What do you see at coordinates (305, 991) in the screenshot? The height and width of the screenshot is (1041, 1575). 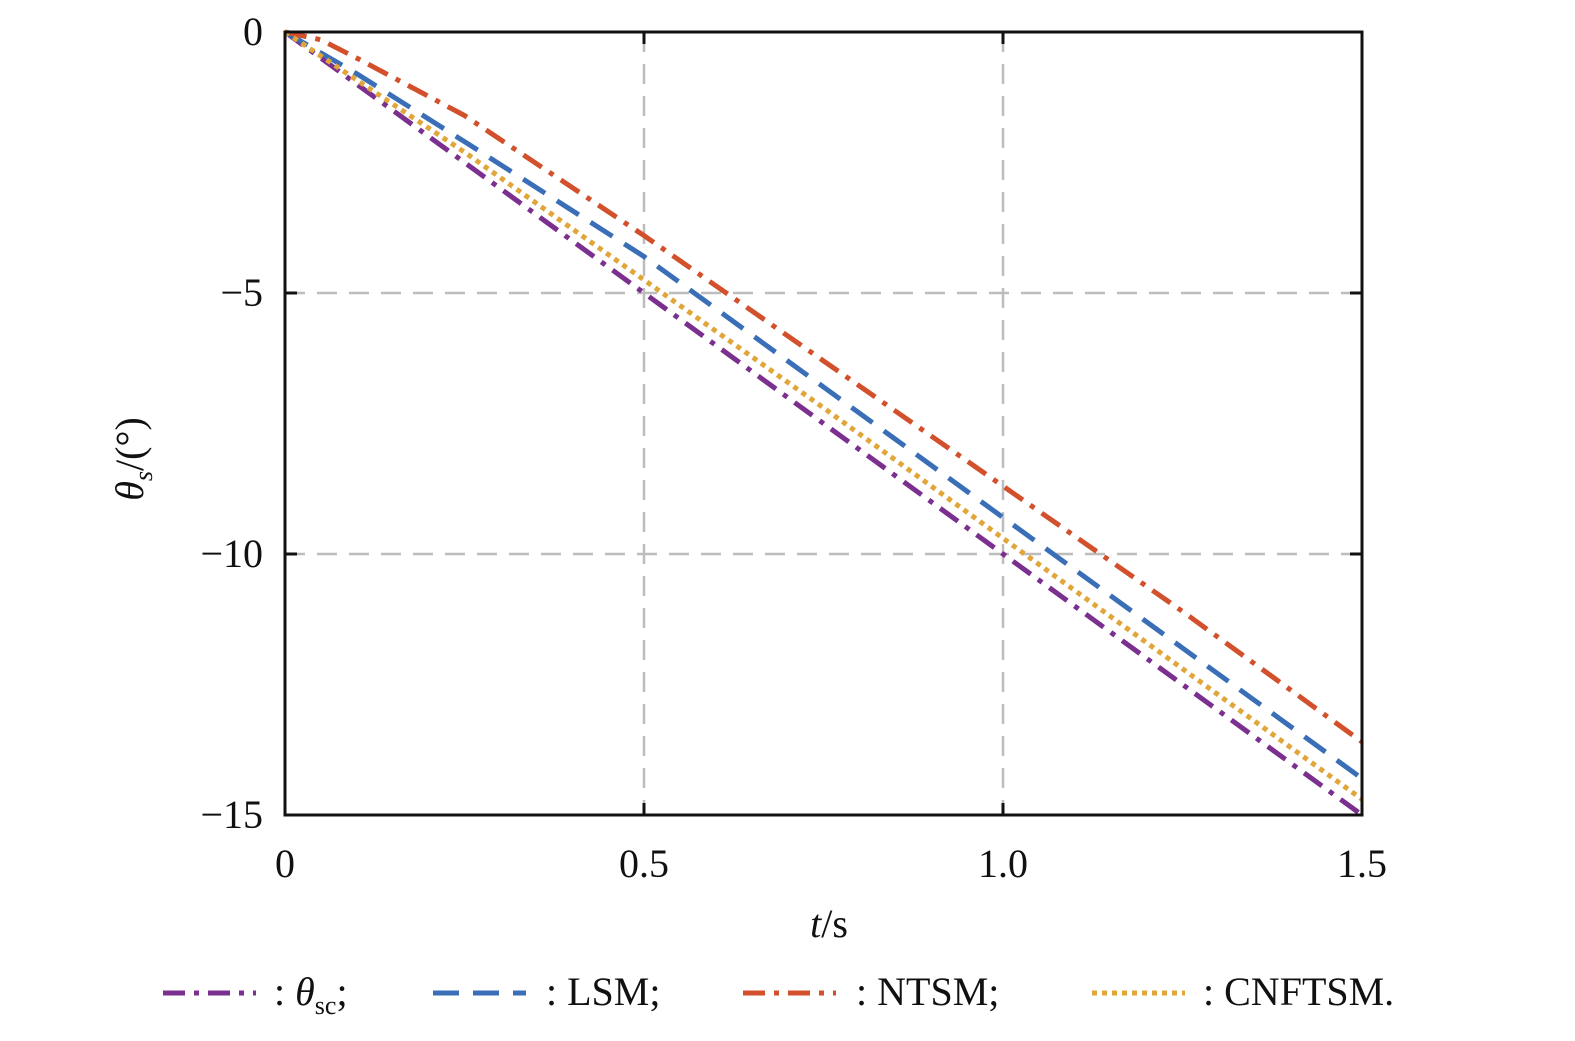 I see `legend-theta-symbol: θ` at bounding box center [305, 991].